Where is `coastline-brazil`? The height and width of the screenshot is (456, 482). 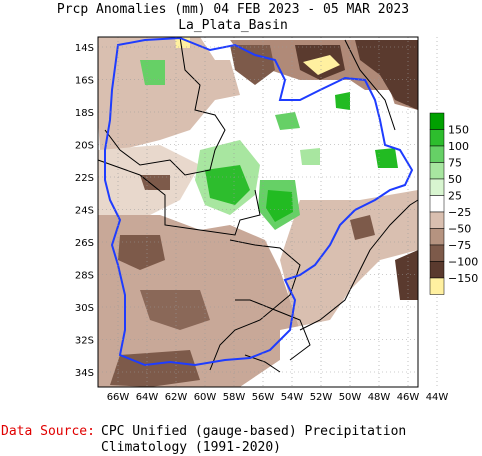
coastline-brazil is located at coordinates (359, 265).